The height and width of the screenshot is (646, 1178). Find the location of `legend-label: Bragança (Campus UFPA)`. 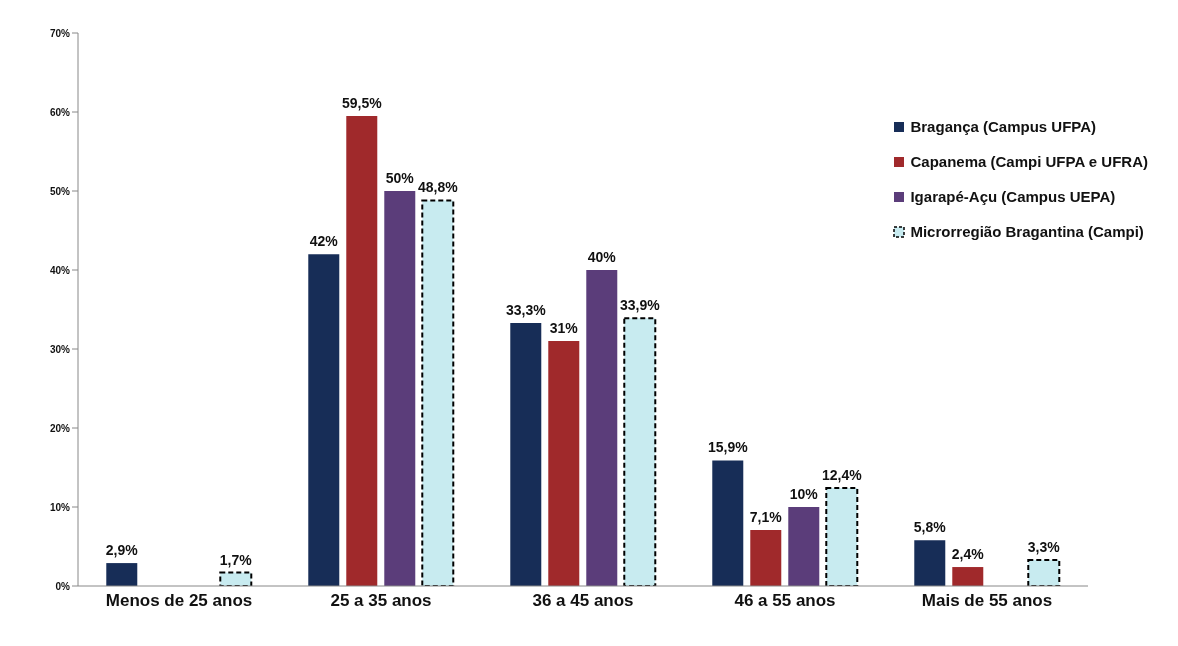

legend-label: Bragança (Campus UFPA) is located at coordinates (1003, 126).